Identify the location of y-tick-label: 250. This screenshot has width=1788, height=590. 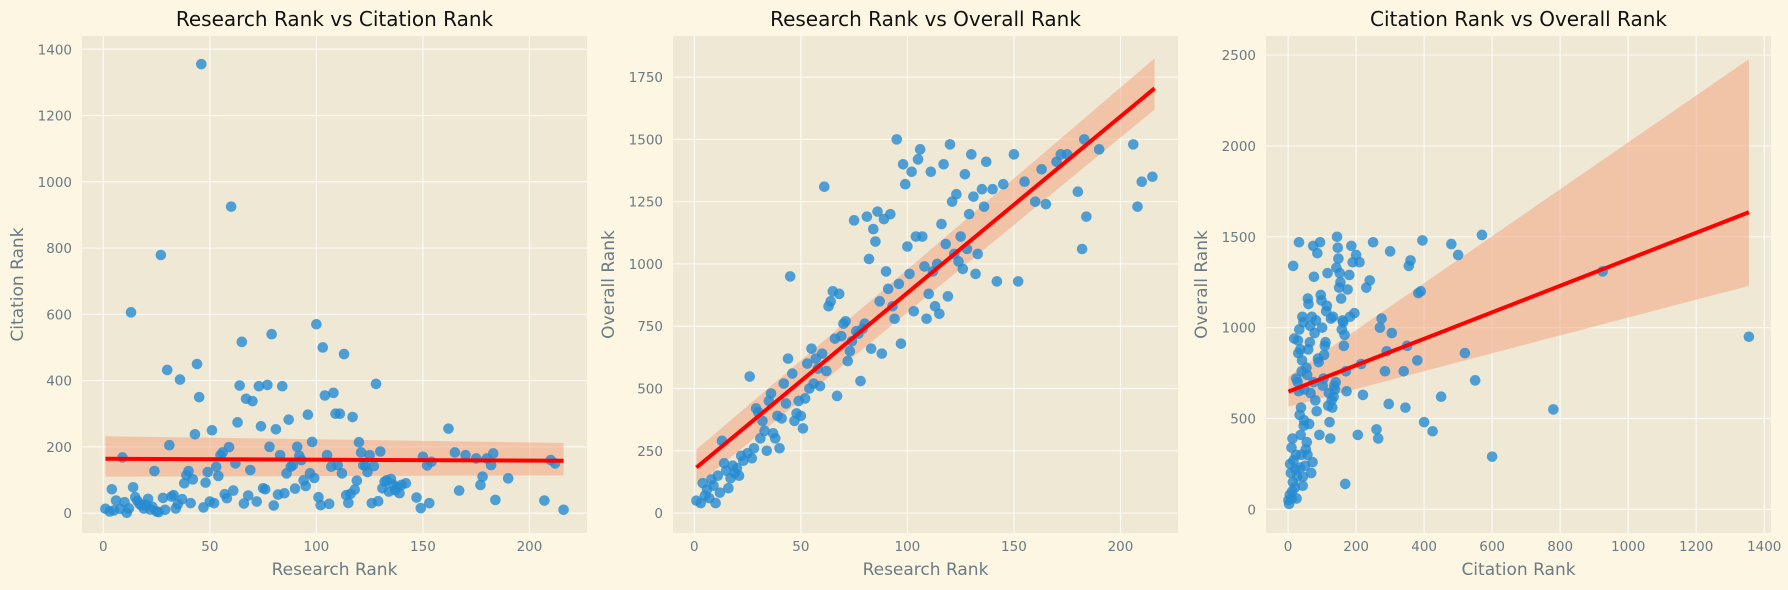
(650, 452).